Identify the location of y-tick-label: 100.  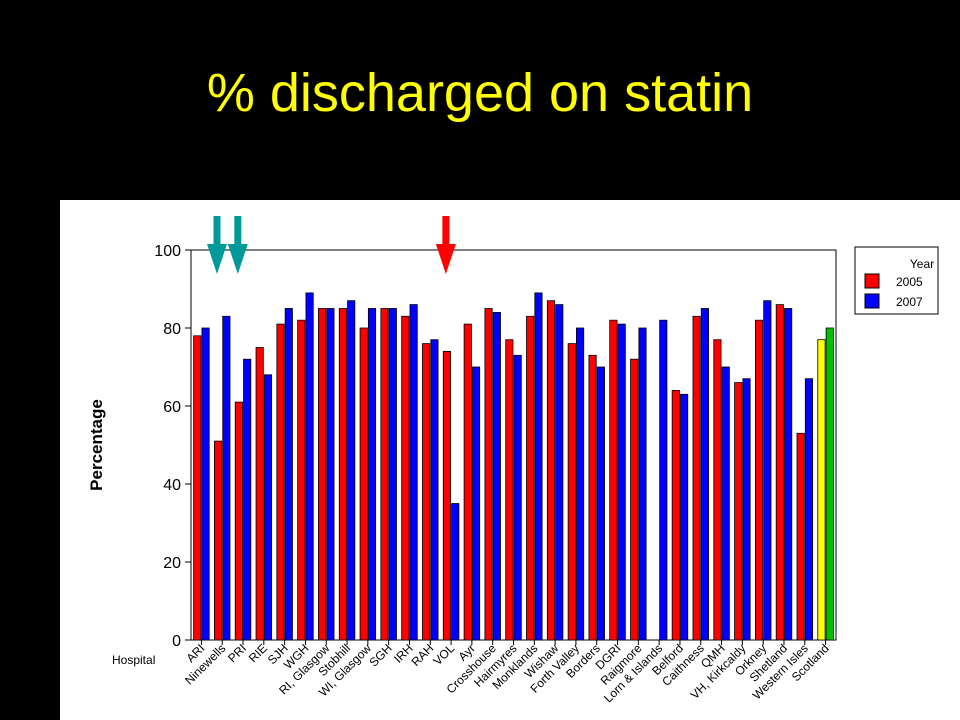
(167, 251).